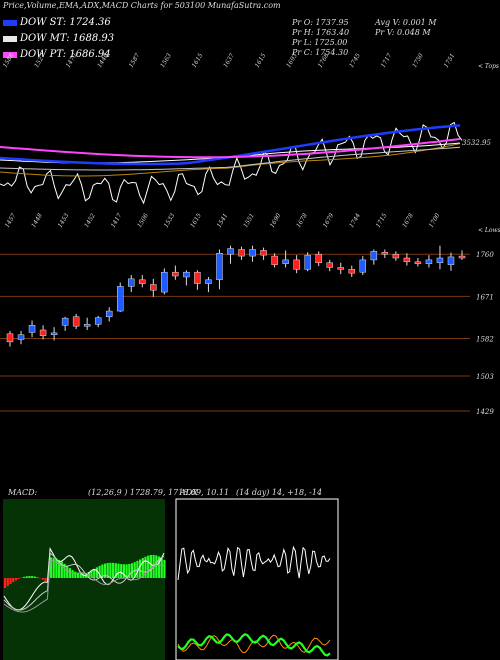  What do you see at coordinates (329, 220) in the screenshot?
I see `low-label: 1679` at bounding box center [329, 220].